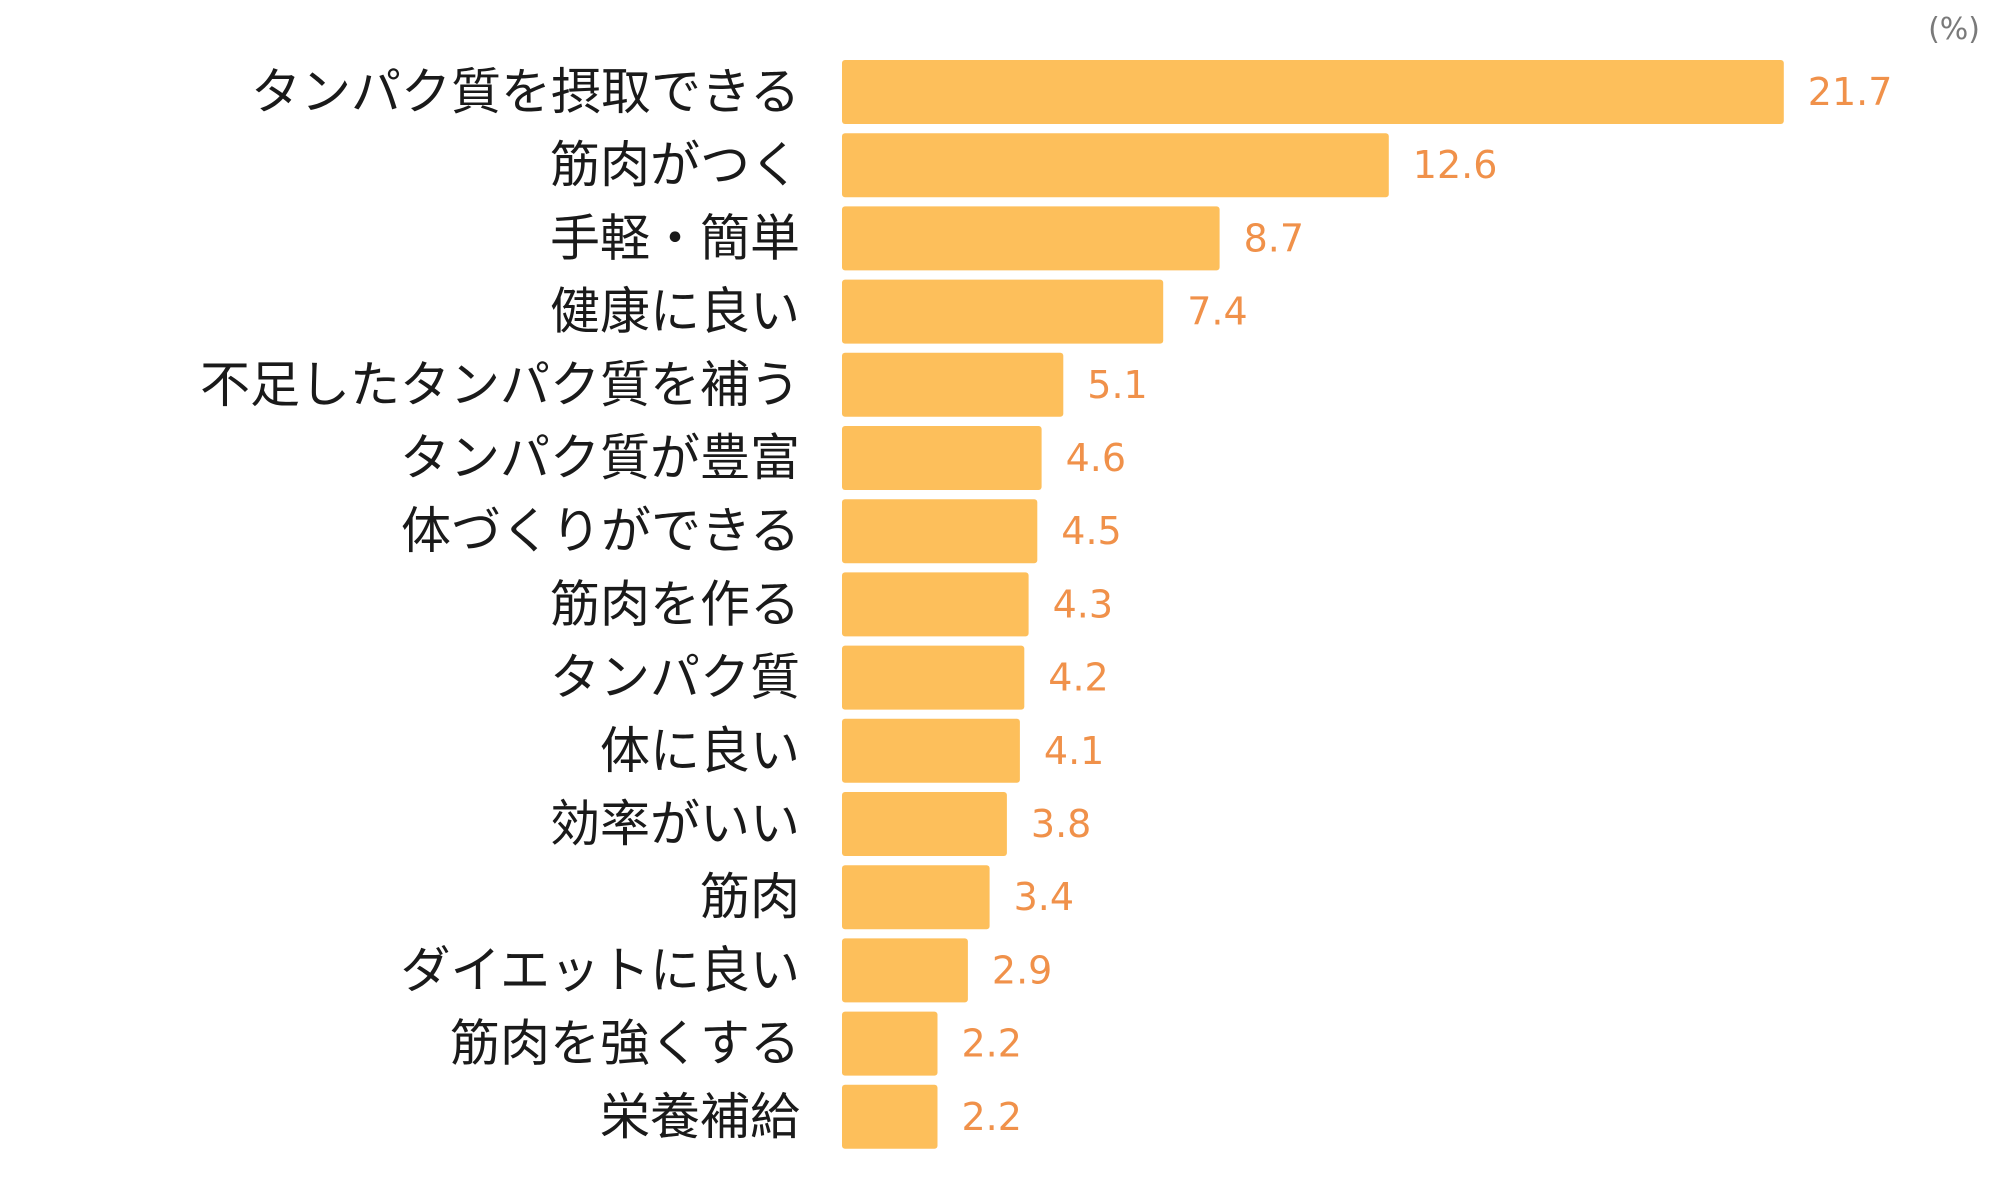 This screenshot has width=2000, height=1204. What do you see at coordinates (1061, 824) in the screenshot?
I see `value-label: 3.8` at bounding box center [1061, 824].